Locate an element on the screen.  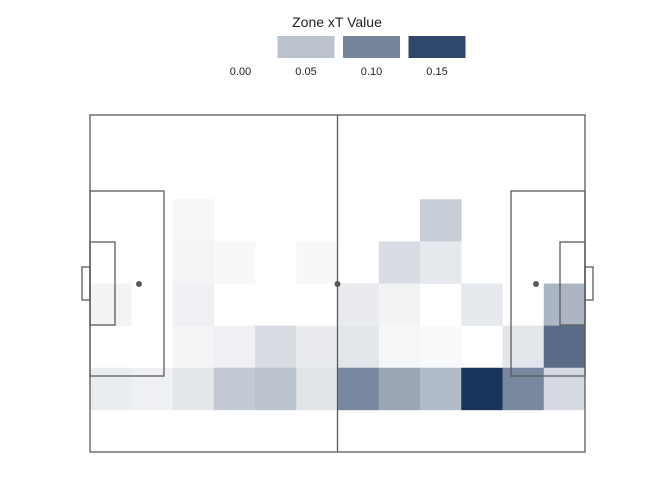
left-goal is located at coordinates (86, 283).